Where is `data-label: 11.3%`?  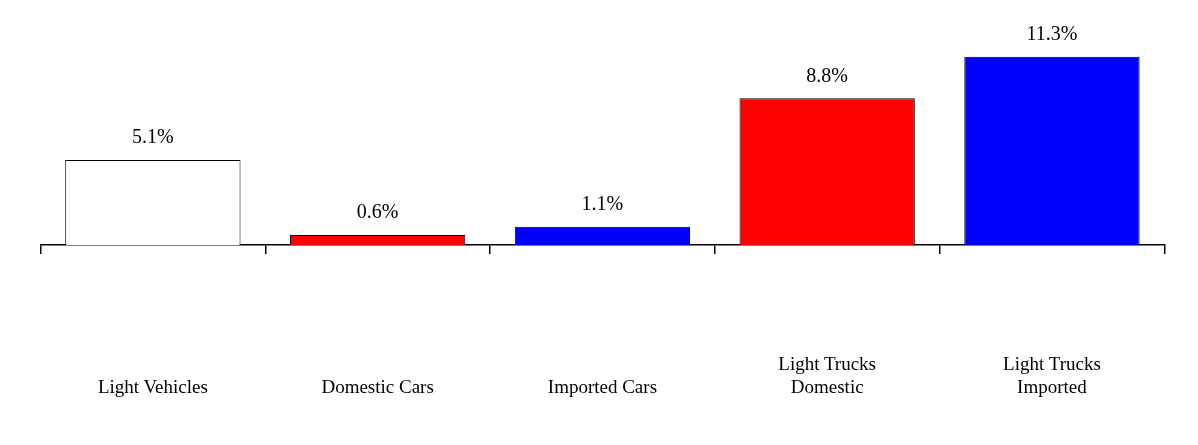 data-label: 11.3% is located at coordinates (1052, 32).